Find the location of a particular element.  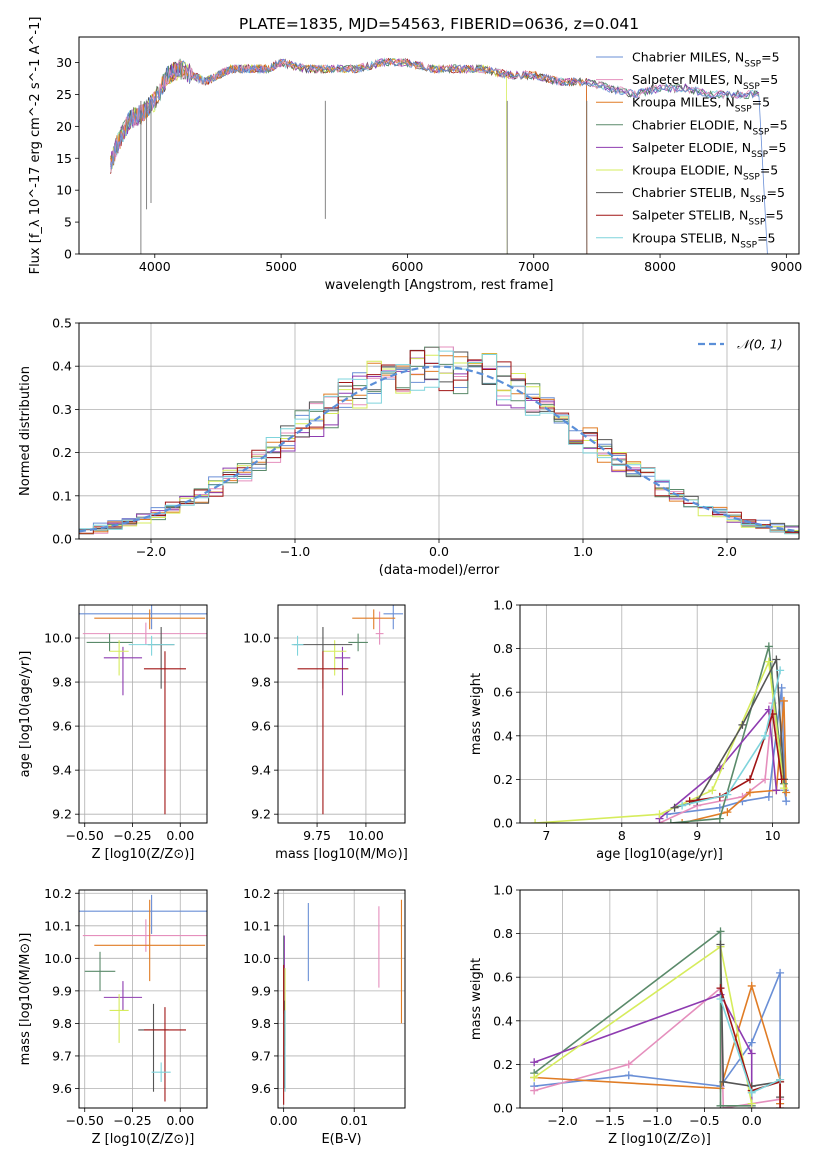

spectrum-line is located at coordinates (439, 156).